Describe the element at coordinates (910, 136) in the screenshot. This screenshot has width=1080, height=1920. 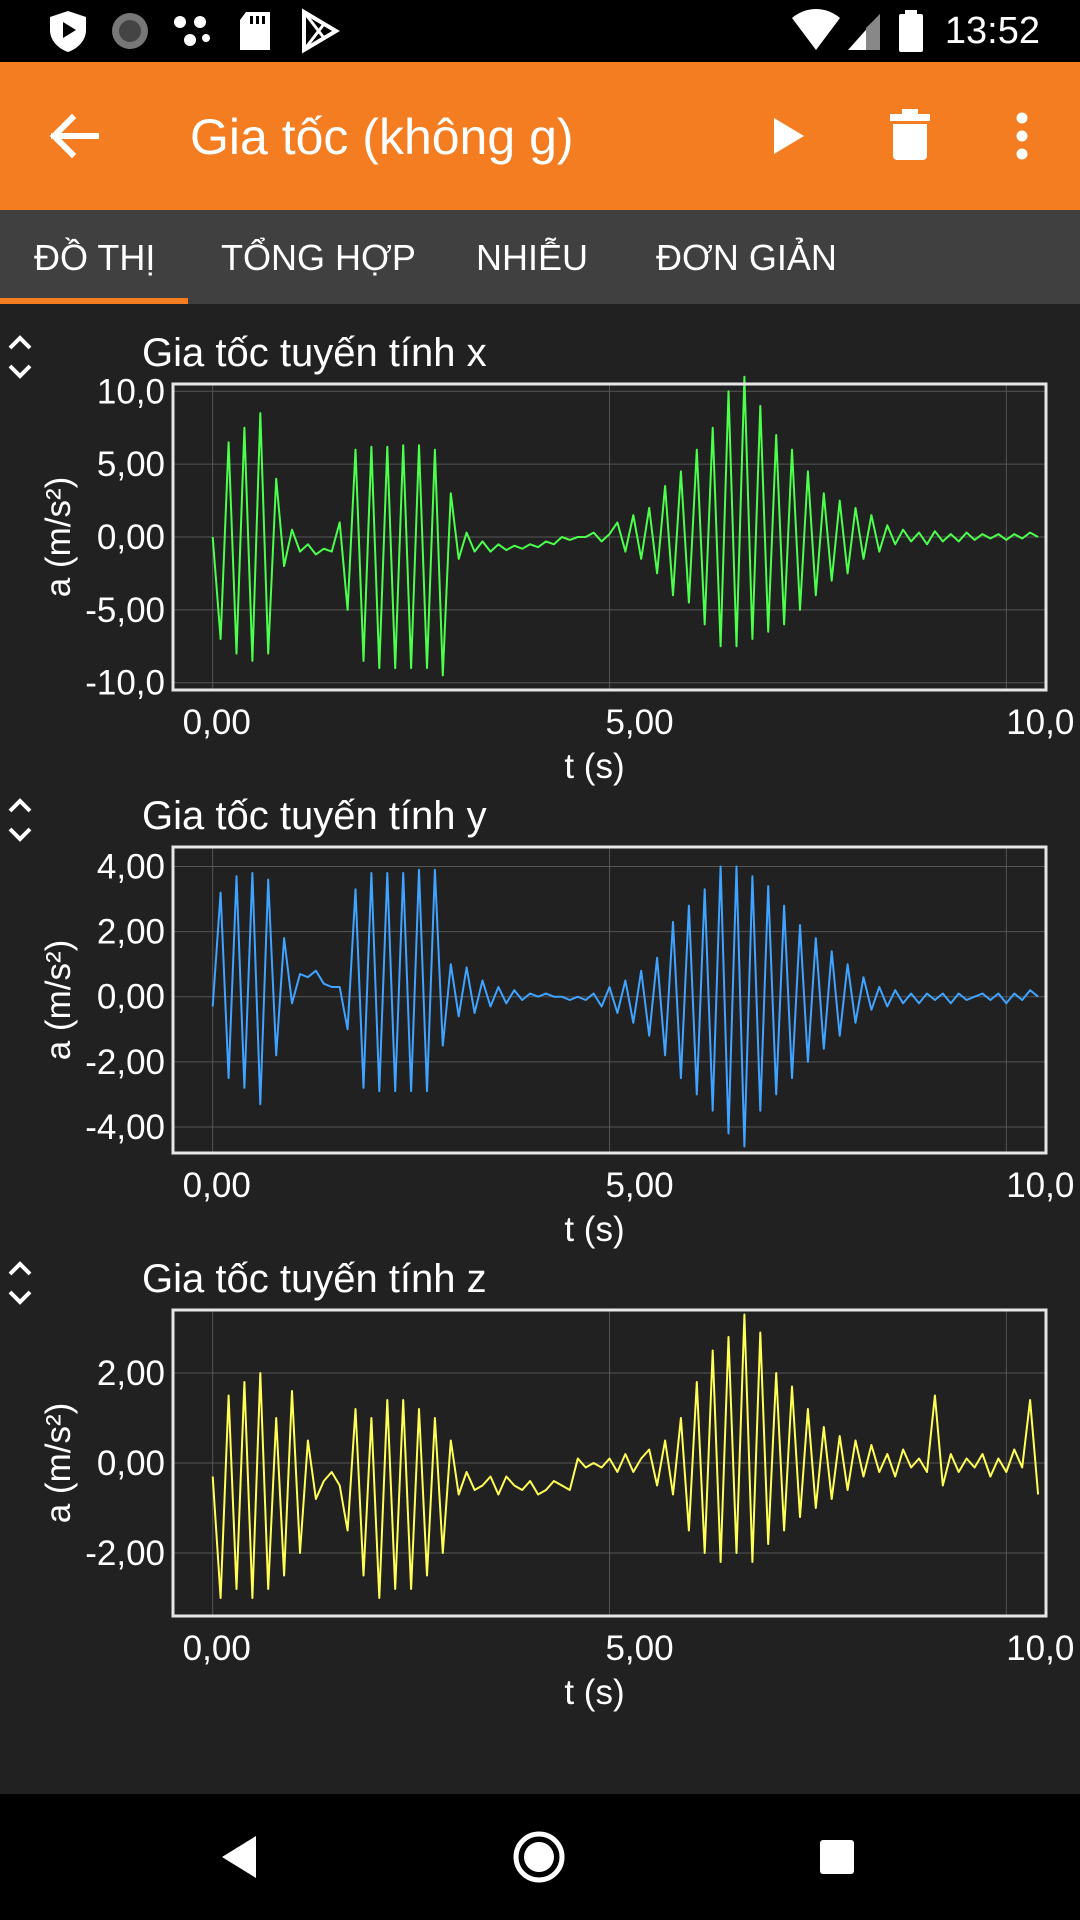
I see `trash-icon` at that location.